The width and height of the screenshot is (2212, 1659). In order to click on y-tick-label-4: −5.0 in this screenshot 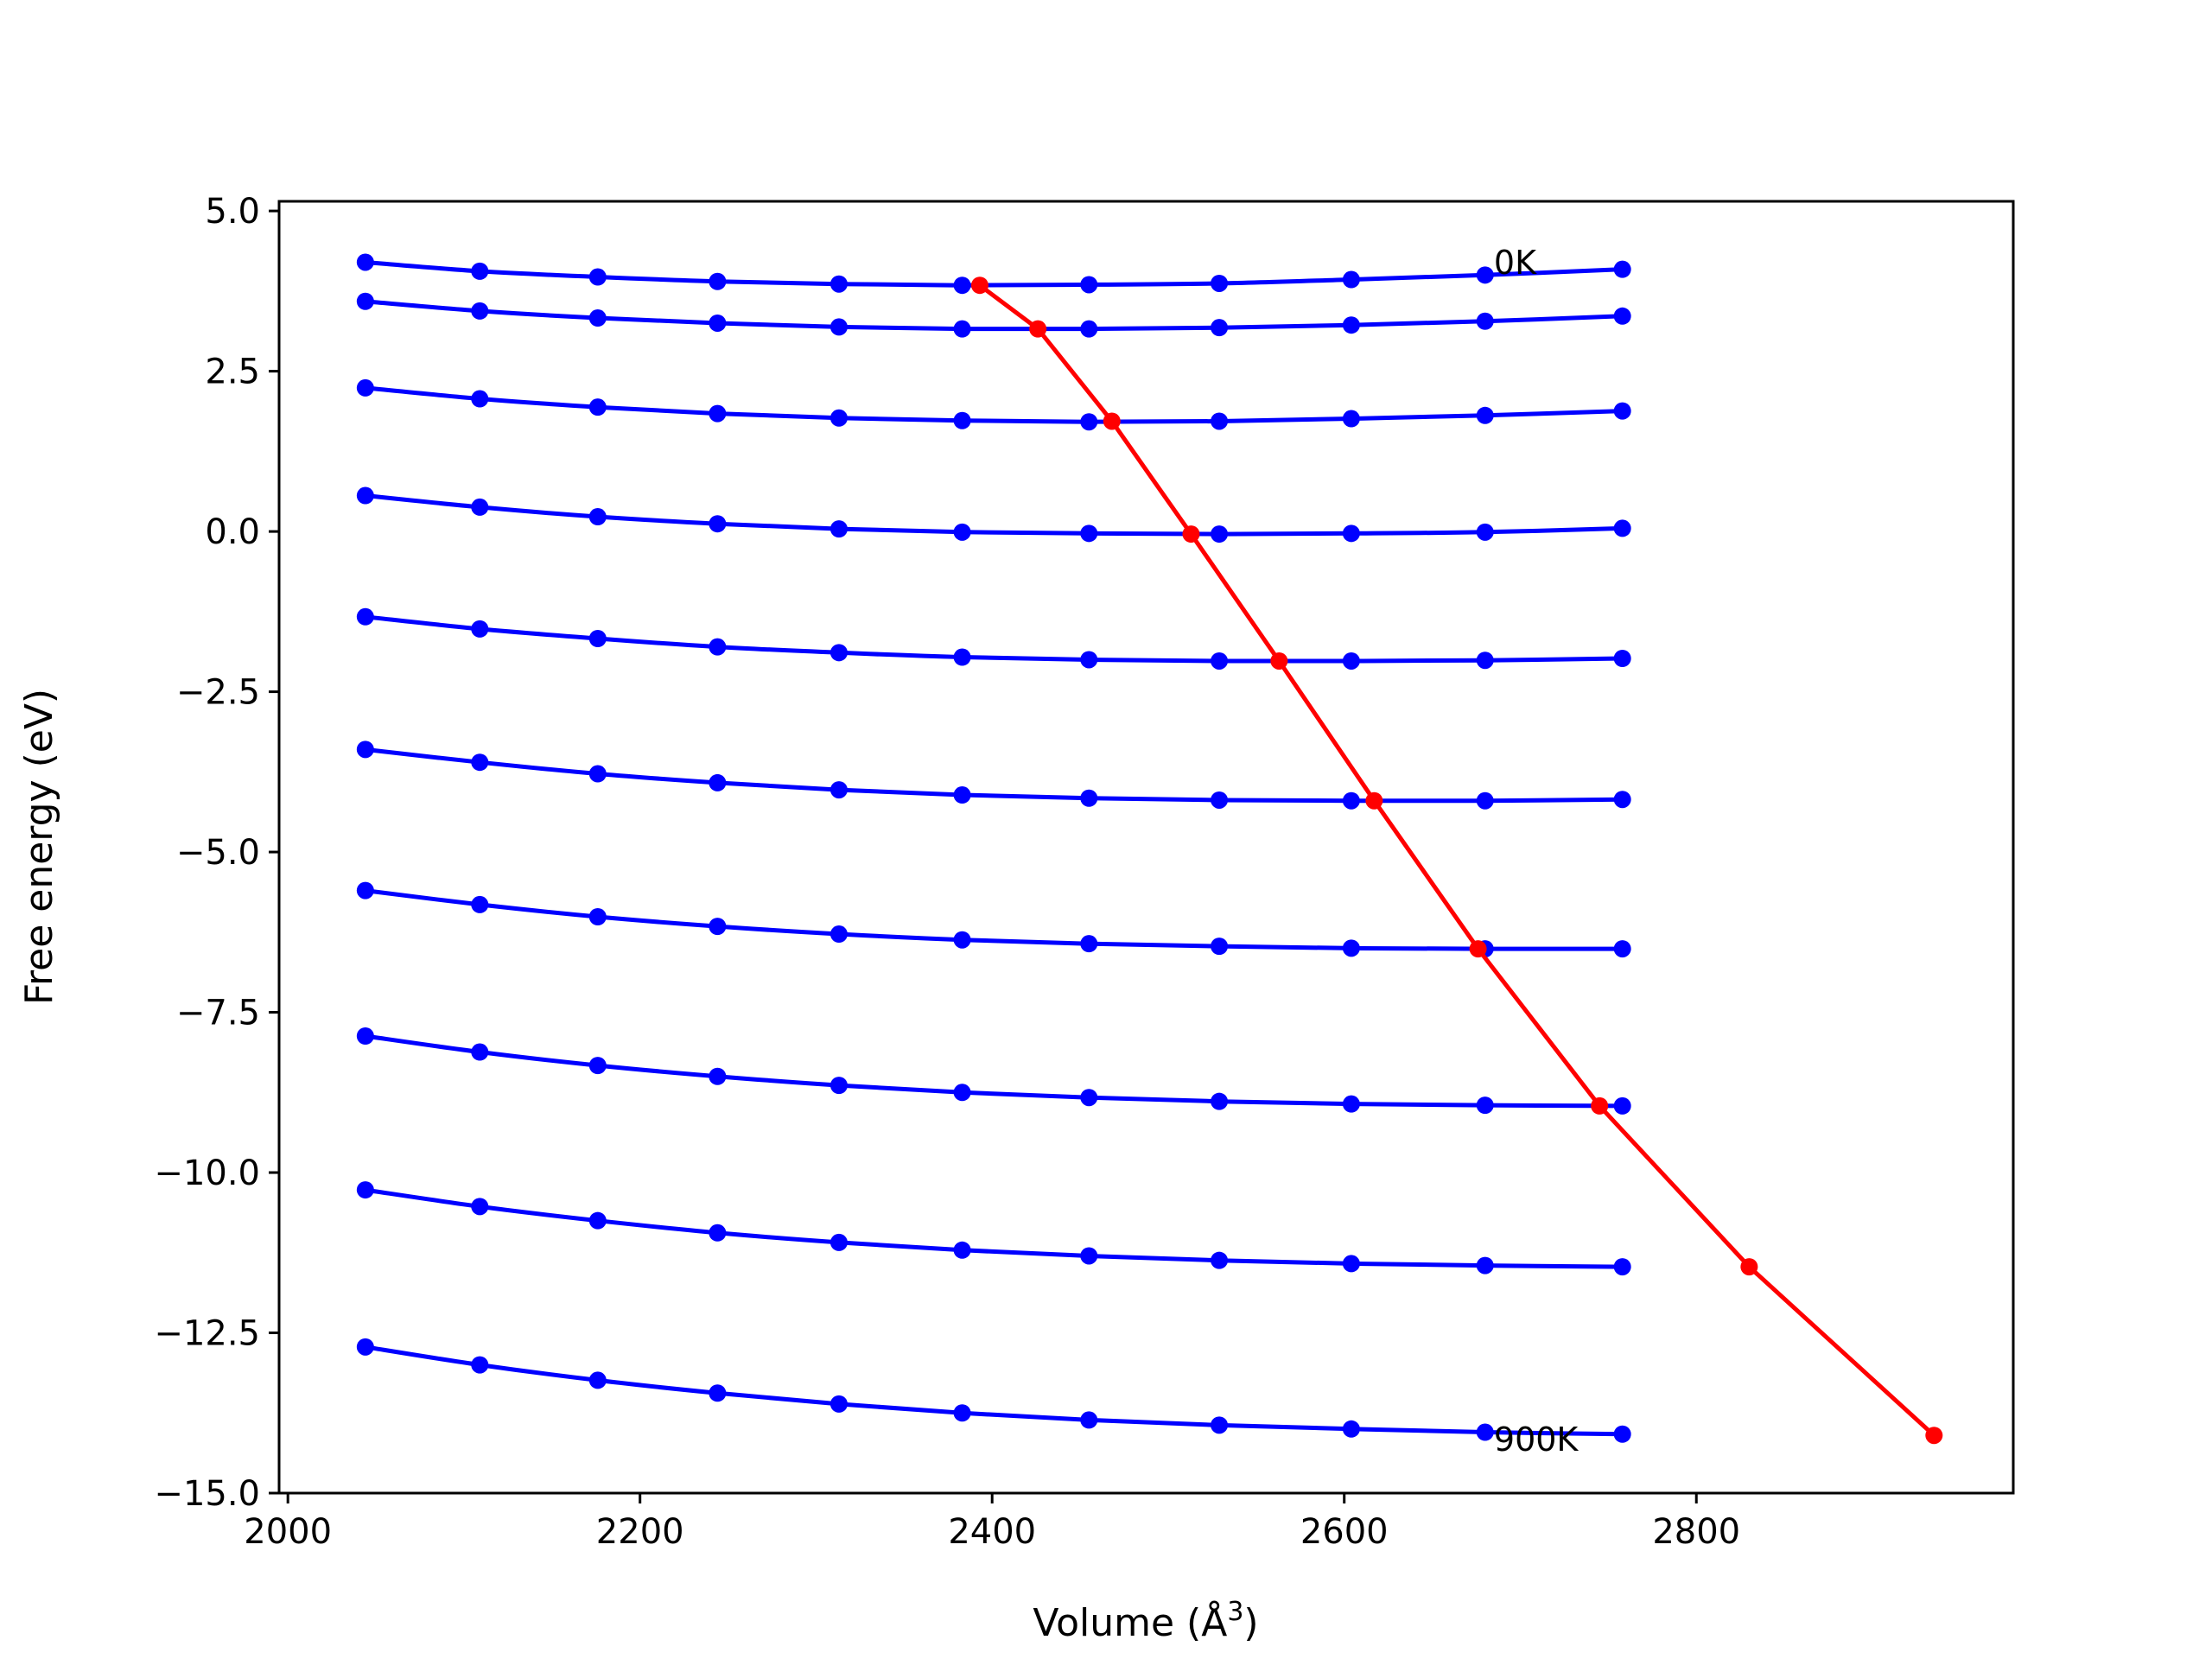, I will do `click(218, 853)`.